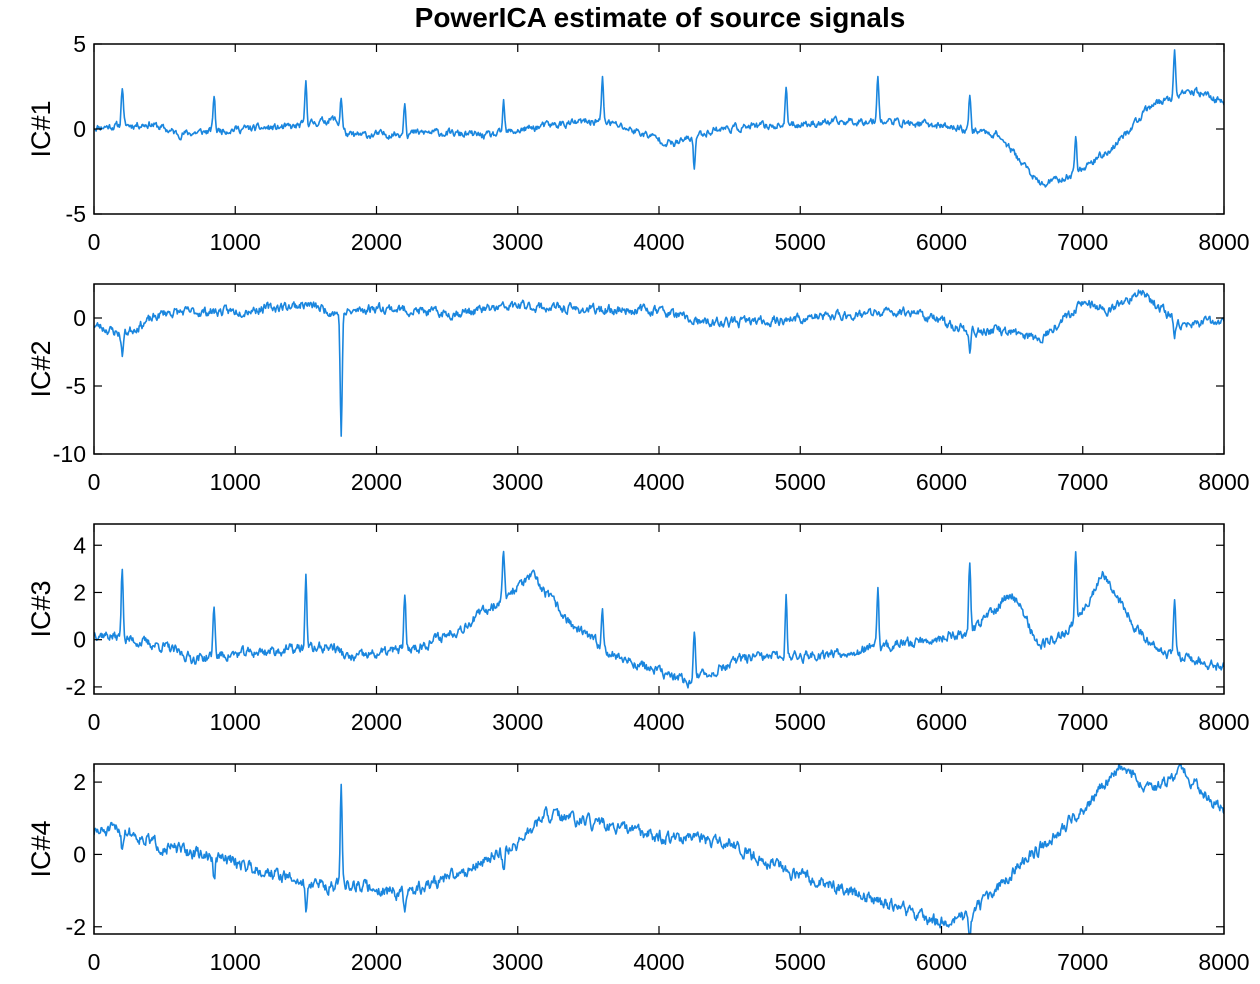  Describe the element at coordinates (69, 454) in the screenshot. I see `y-tick-label: -10` at that location.